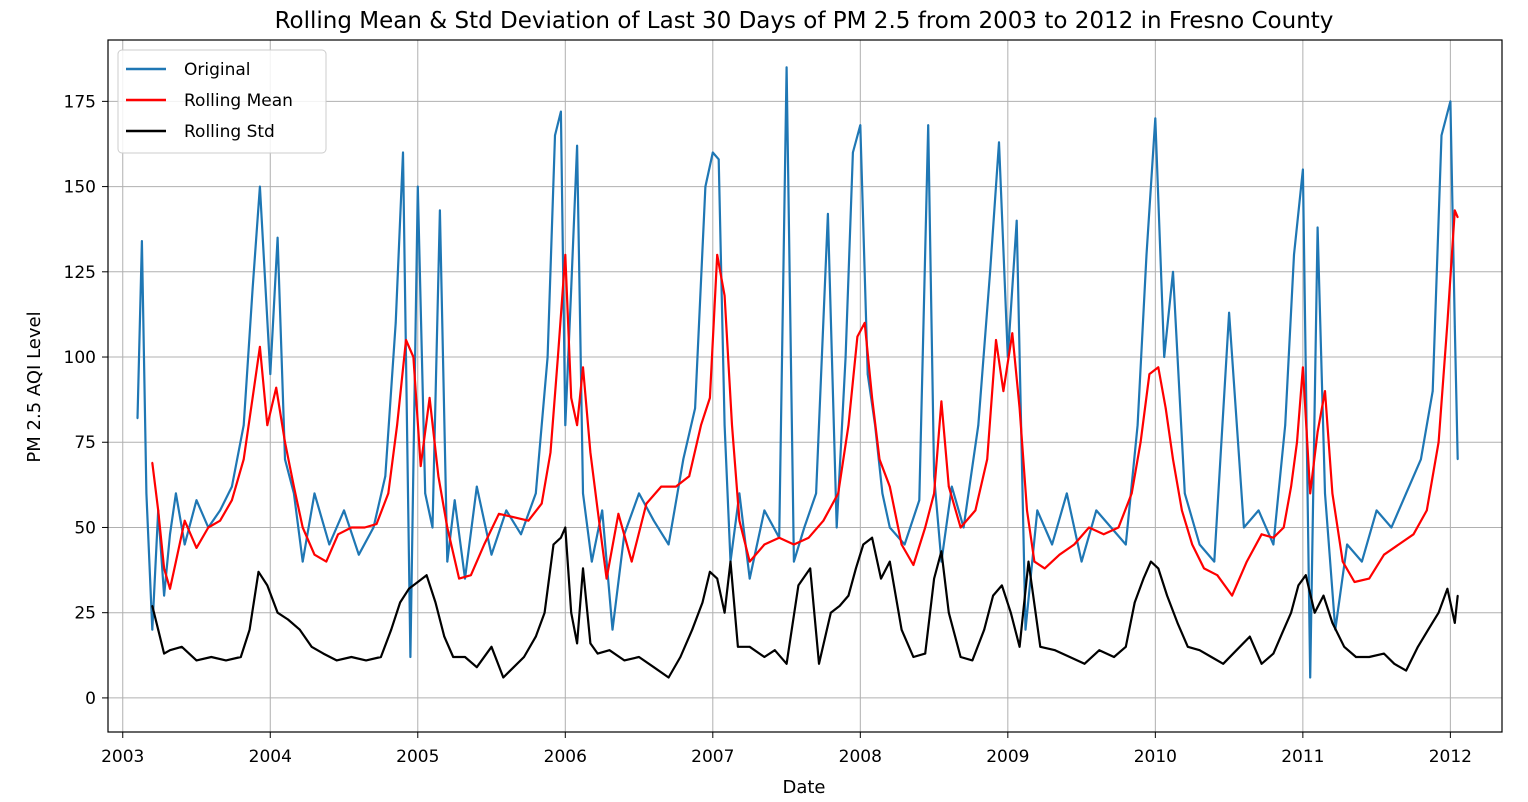  I want to click on legend-box, so click(222, 101).